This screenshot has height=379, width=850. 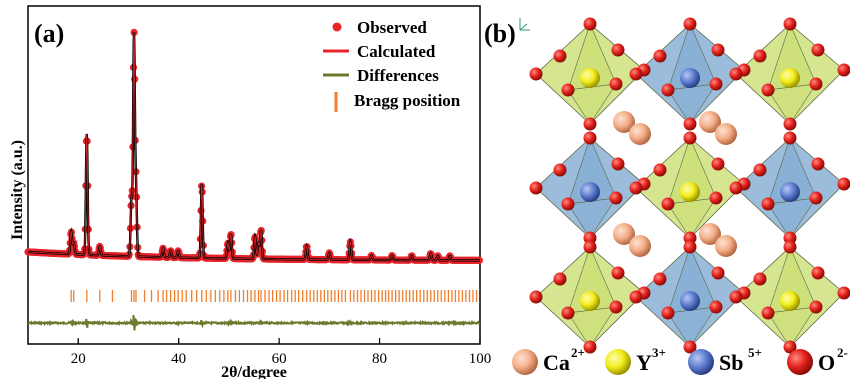 I want to click on y-ion-icon, so click(x=618, y=362).